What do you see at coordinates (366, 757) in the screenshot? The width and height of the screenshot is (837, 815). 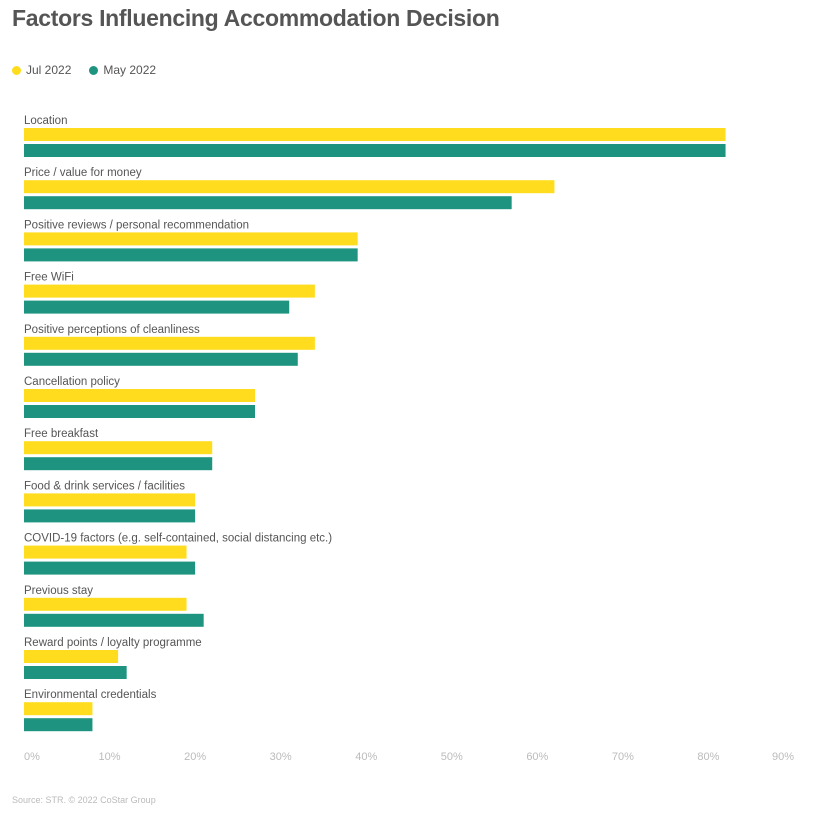 I see `x-tick-label: 40%` at bounding box center [366, 757].